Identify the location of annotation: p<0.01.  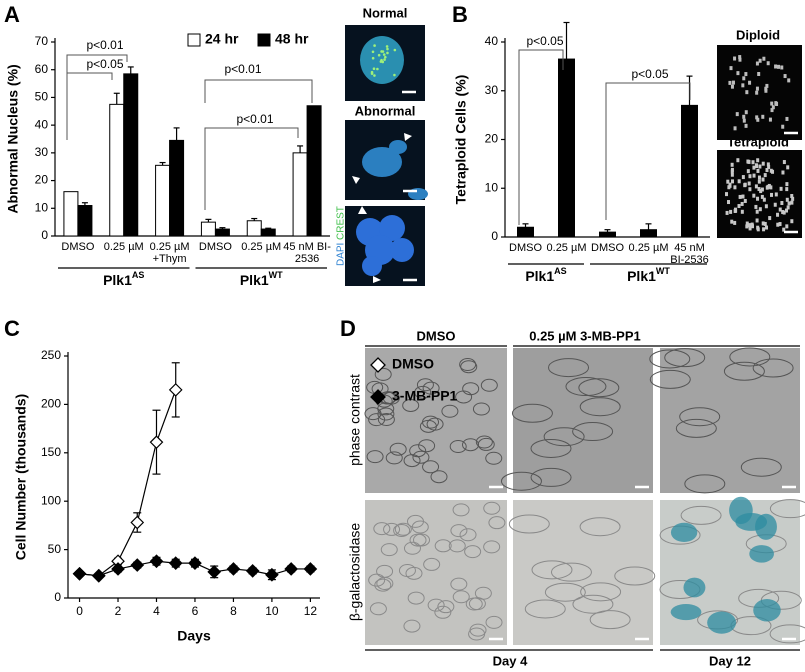
(254, 119).